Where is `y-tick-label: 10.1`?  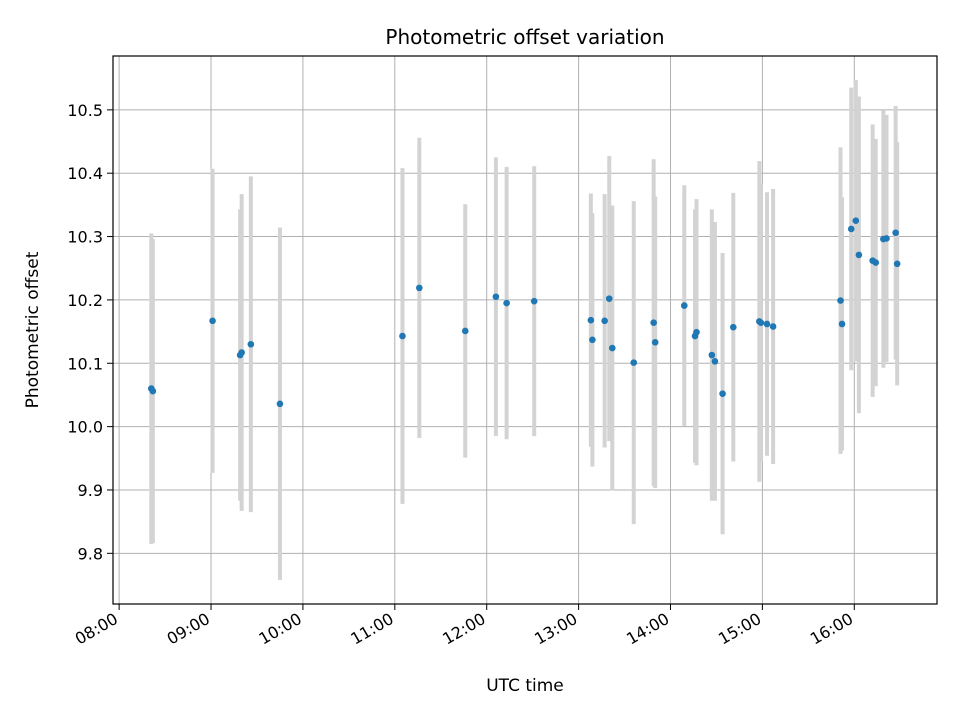
y-tick-label: 10.1 is located at coordinates (85, 363).